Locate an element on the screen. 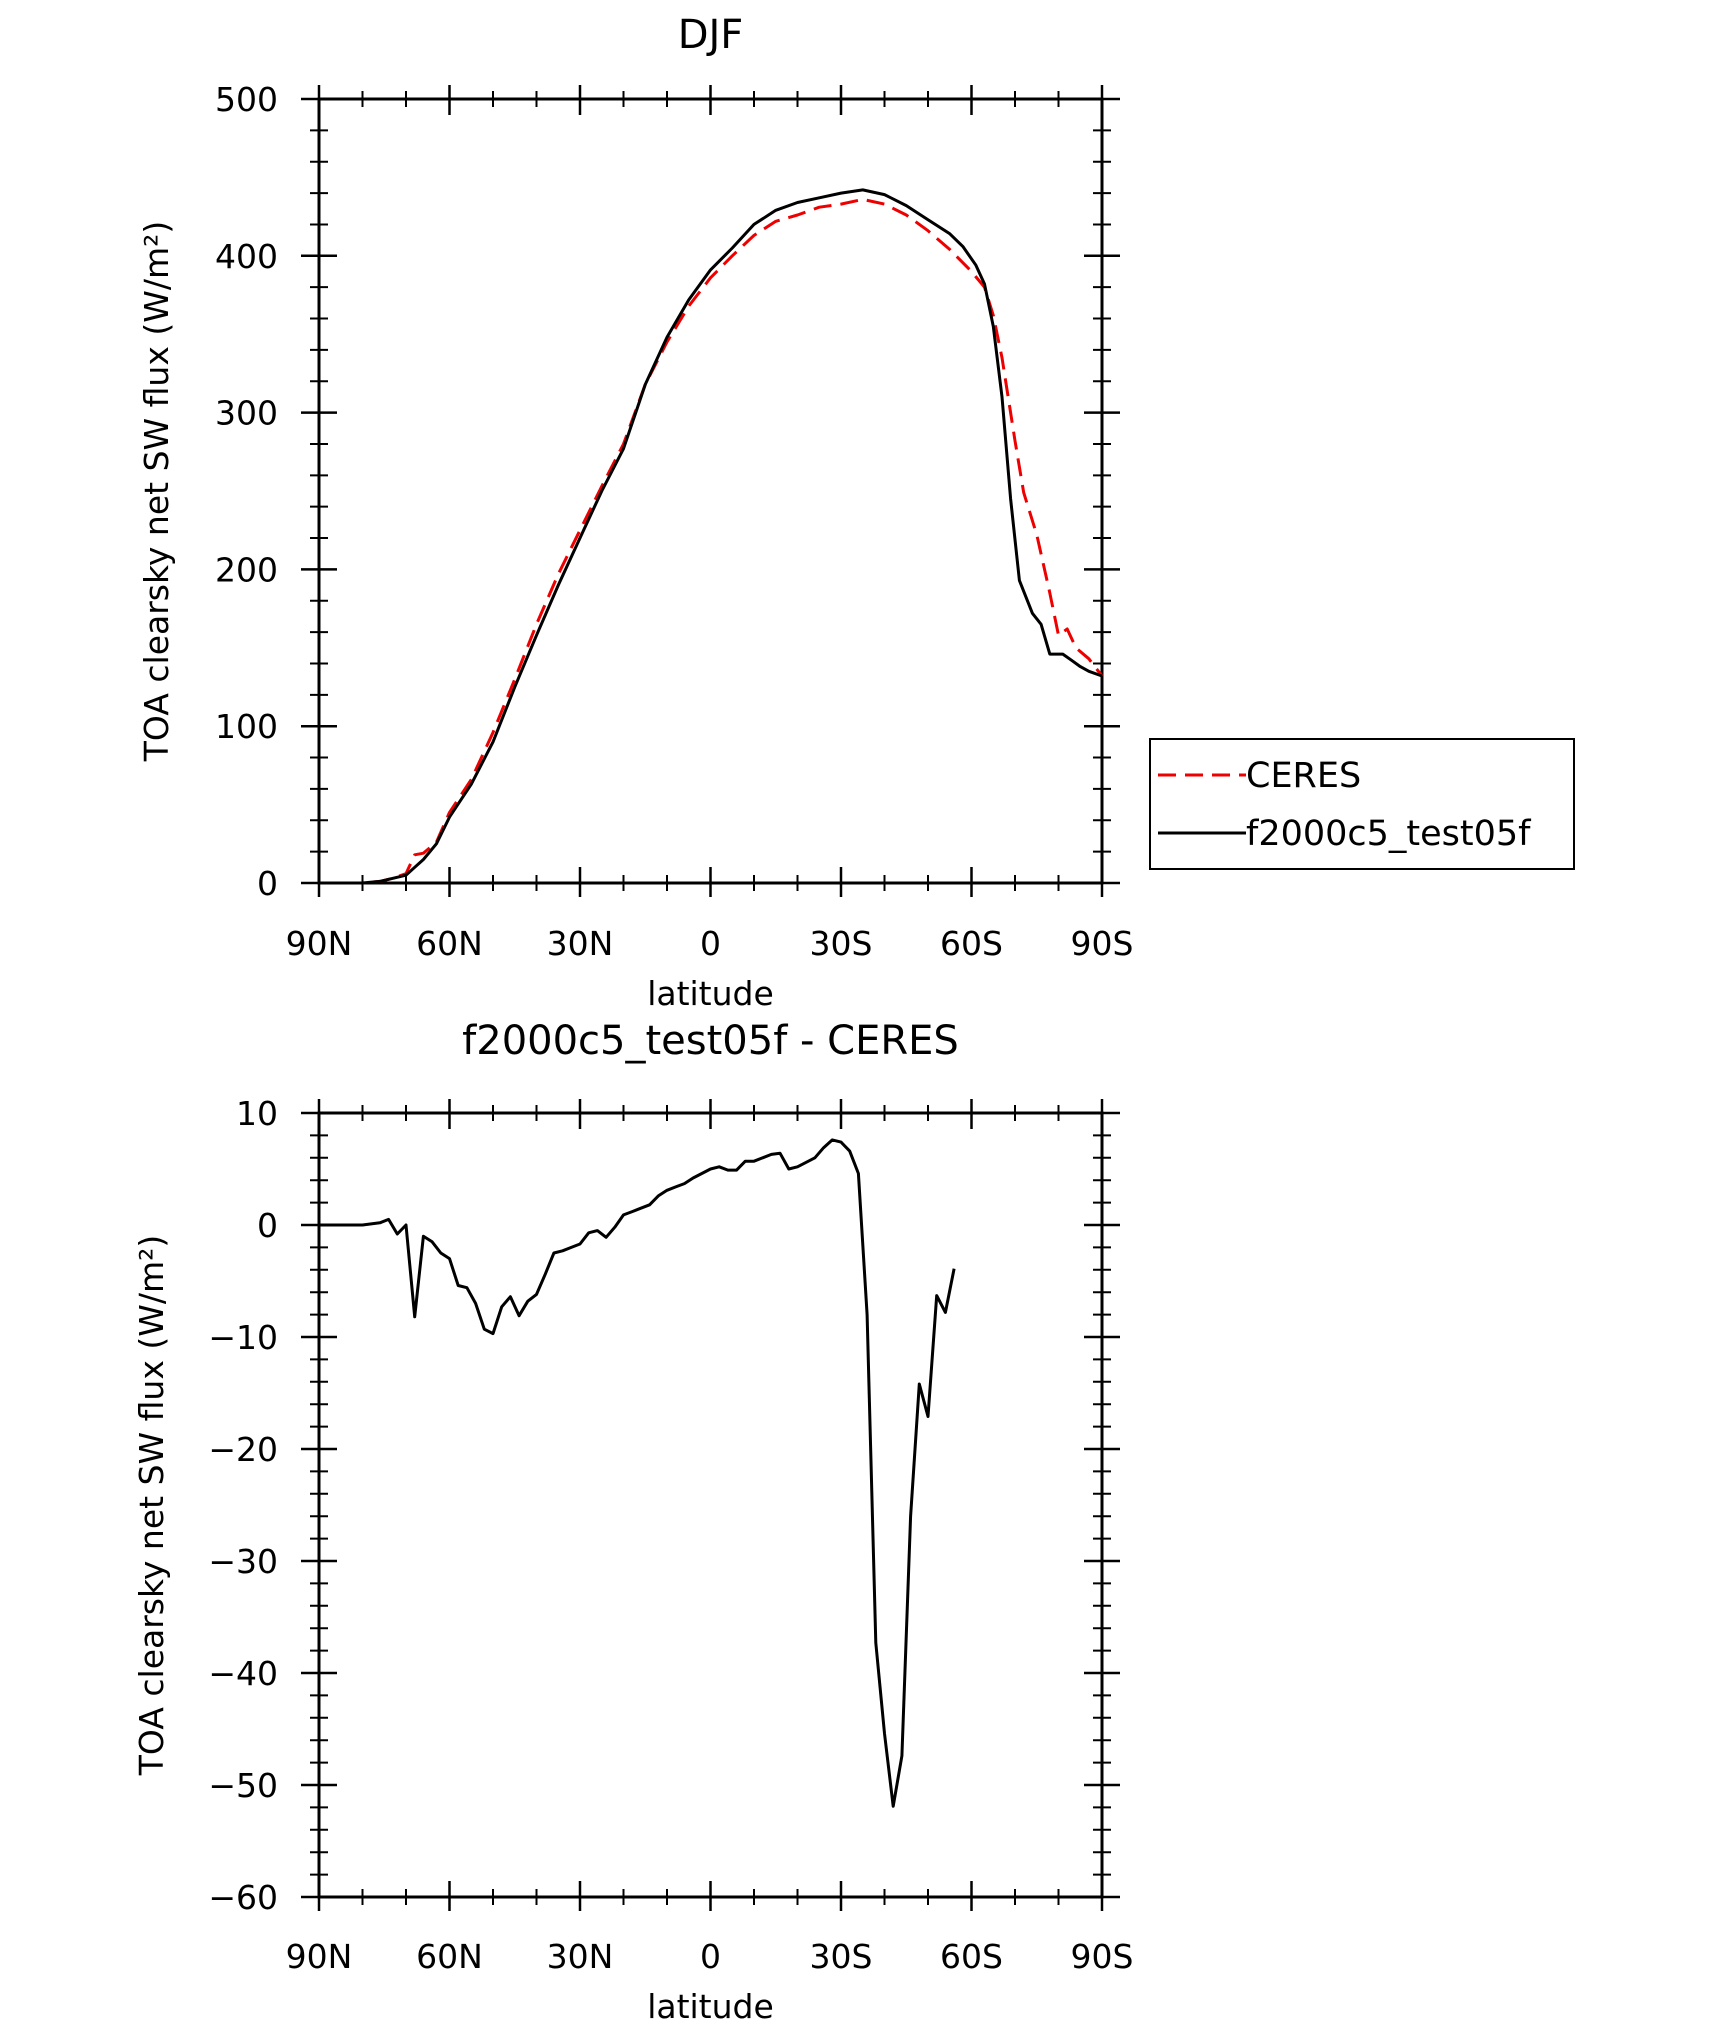  chart-title: f2000c5_test05f - CERES is located at coordinates (710, 1041).